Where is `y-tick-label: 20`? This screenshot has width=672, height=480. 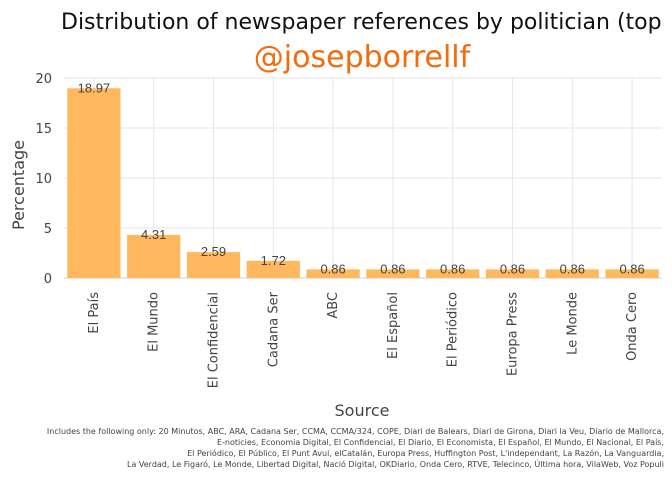 y-tick-label: 20 is located at coordinates (43, 79).